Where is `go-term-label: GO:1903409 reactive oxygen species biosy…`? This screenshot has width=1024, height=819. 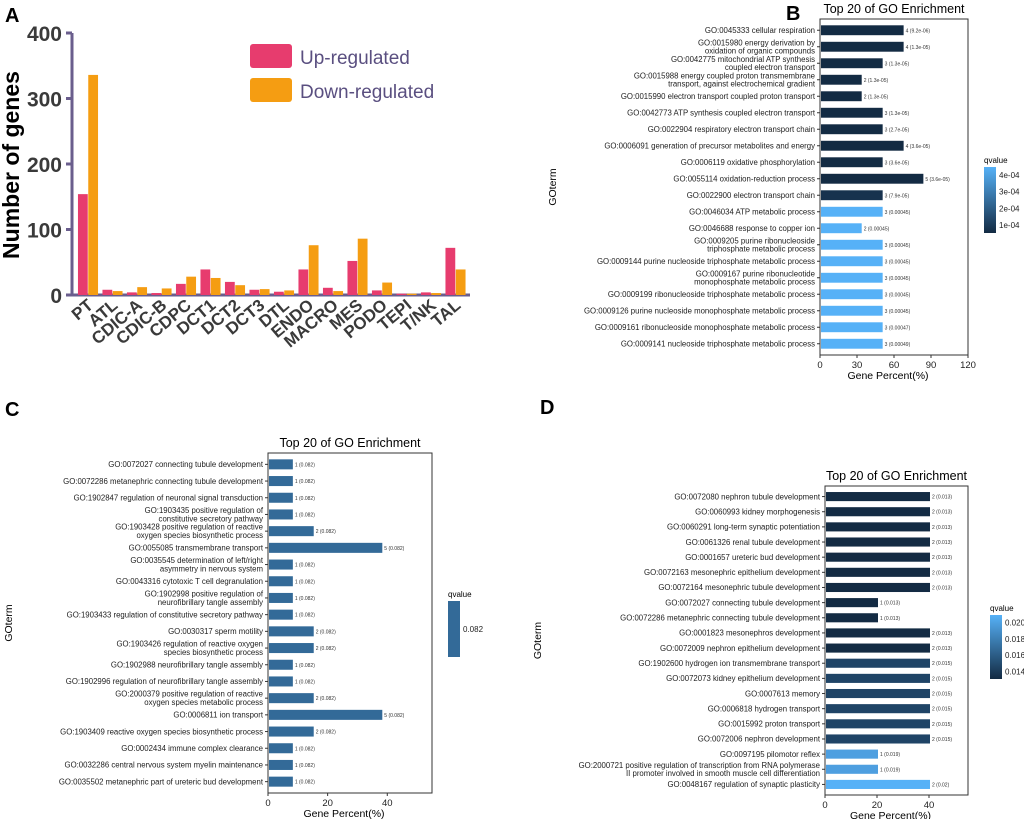
go-term-label: GO:1903409 reactive oxygen species biosy… is located at coordinates (161, 731).